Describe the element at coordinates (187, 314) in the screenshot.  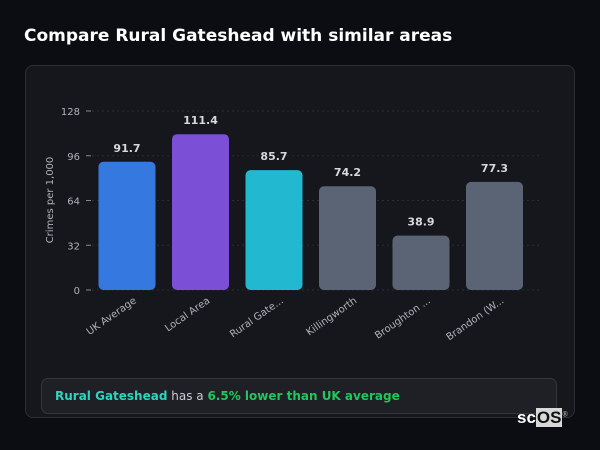
I see `x-tick-label: Local Area` at that location.